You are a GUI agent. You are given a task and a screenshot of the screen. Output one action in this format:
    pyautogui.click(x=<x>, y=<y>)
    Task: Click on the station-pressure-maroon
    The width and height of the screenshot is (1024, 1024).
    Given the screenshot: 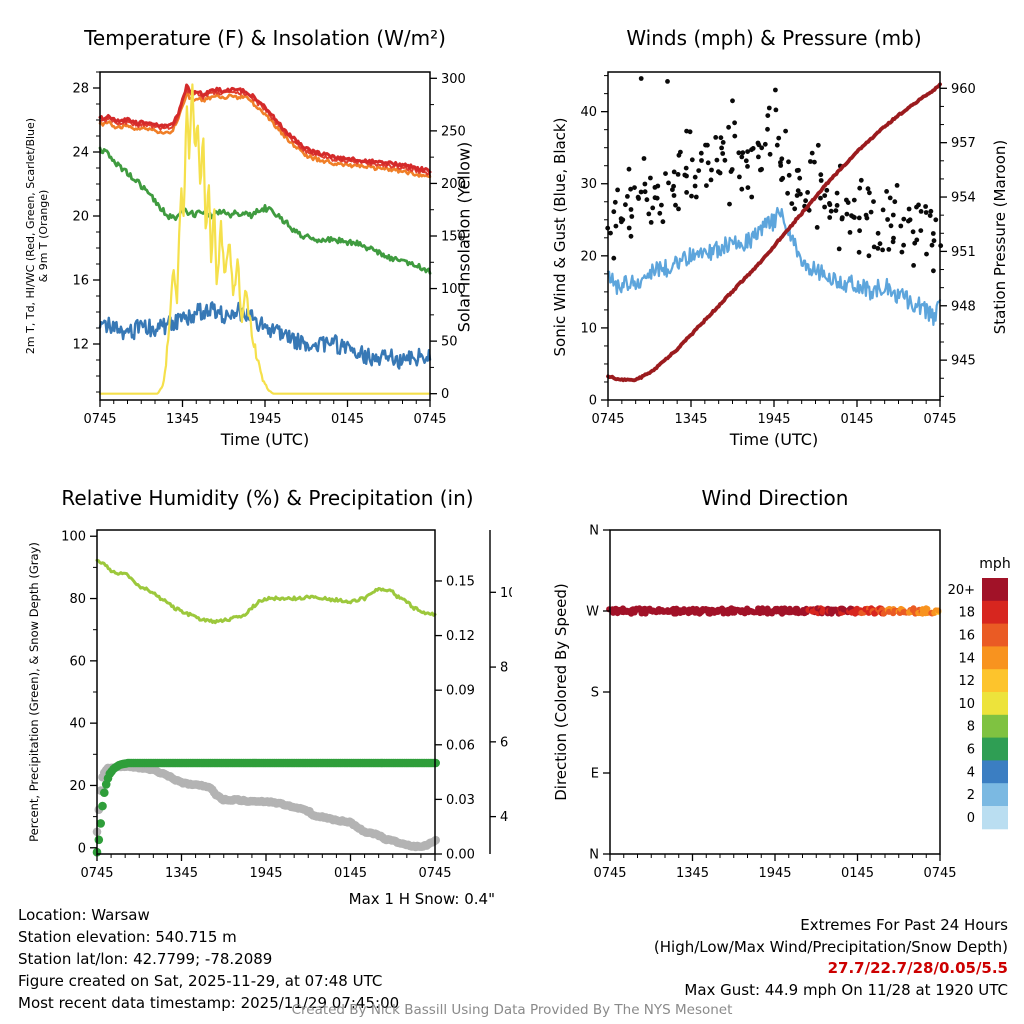 What is the action you would take?
    pyautogui.click(x=774, y=232)
    